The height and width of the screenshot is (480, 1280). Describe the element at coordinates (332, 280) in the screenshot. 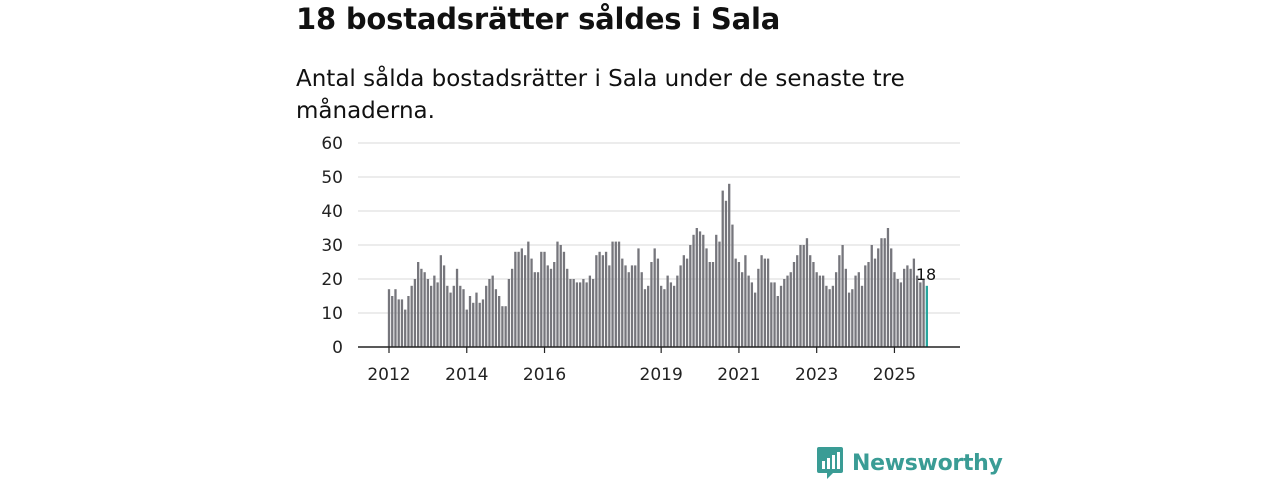

I see `y-tick-label: 20` at that location.